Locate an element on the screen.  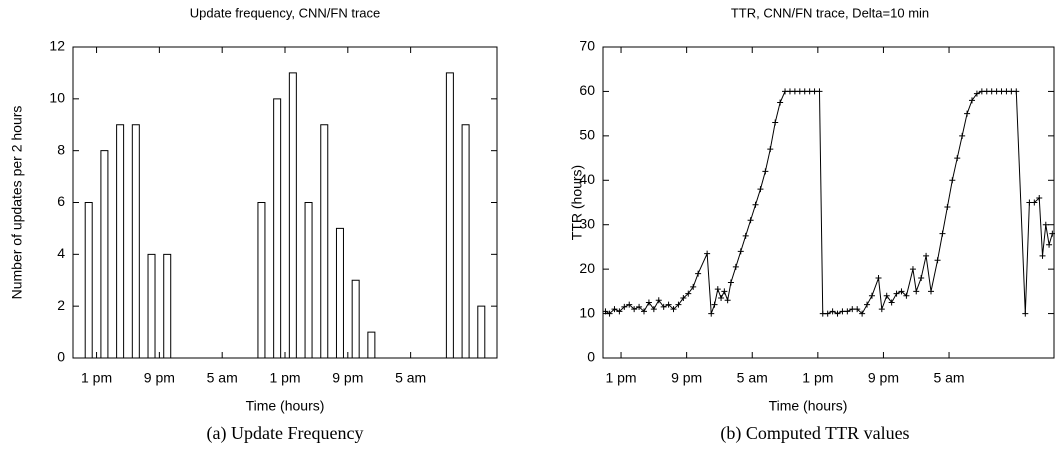
y-tick-label: 4 is located at coordinates (61, 253).